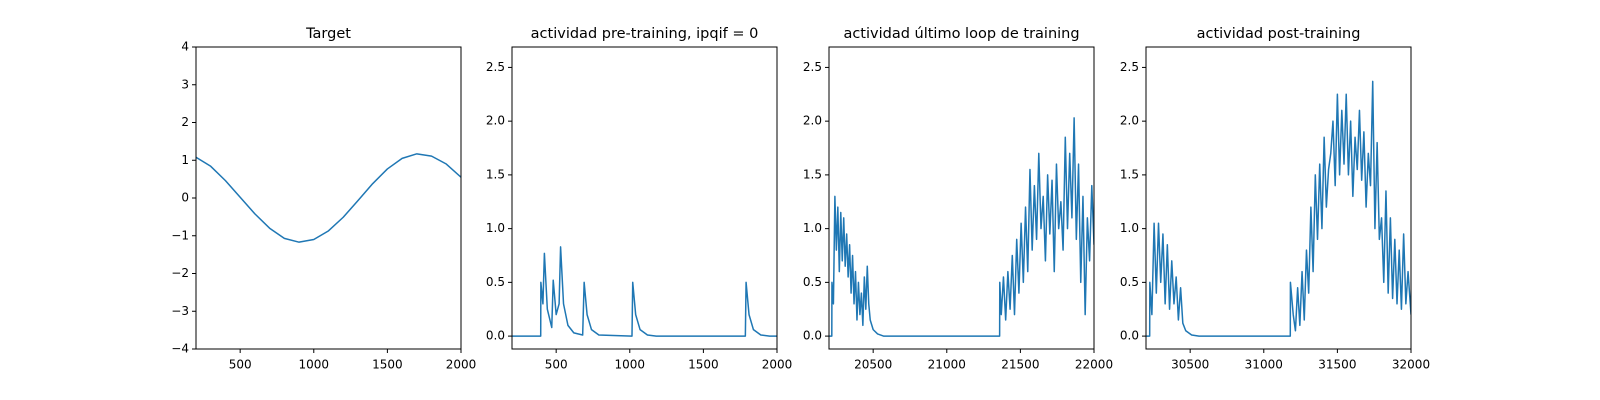 The width and height of the screenshot is (1600, 400). Describe the element at coordinates (1264, 365) in the screenshot. I see `x-tick-label: 31000` at that location.